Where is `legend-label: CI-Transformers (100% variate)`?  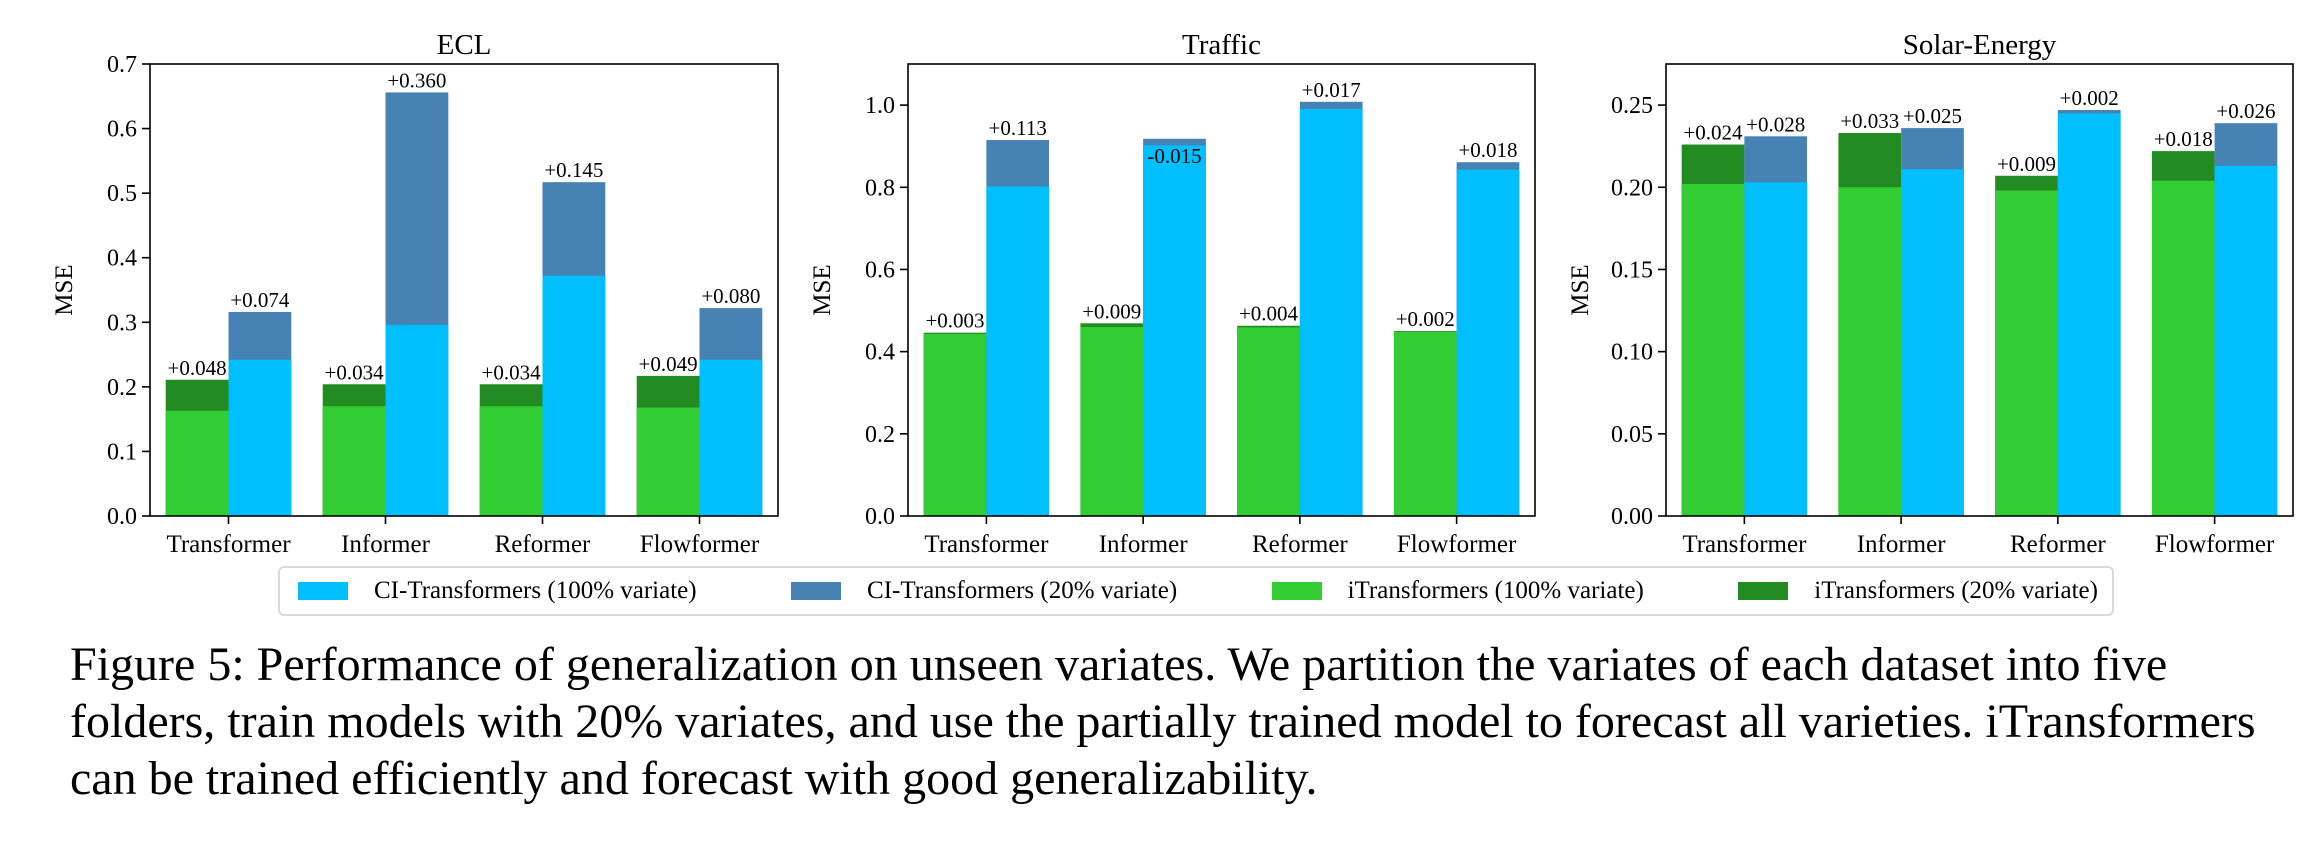
legend-label: CI-Transformers (100% variate) is located at coordinates (535, 590).